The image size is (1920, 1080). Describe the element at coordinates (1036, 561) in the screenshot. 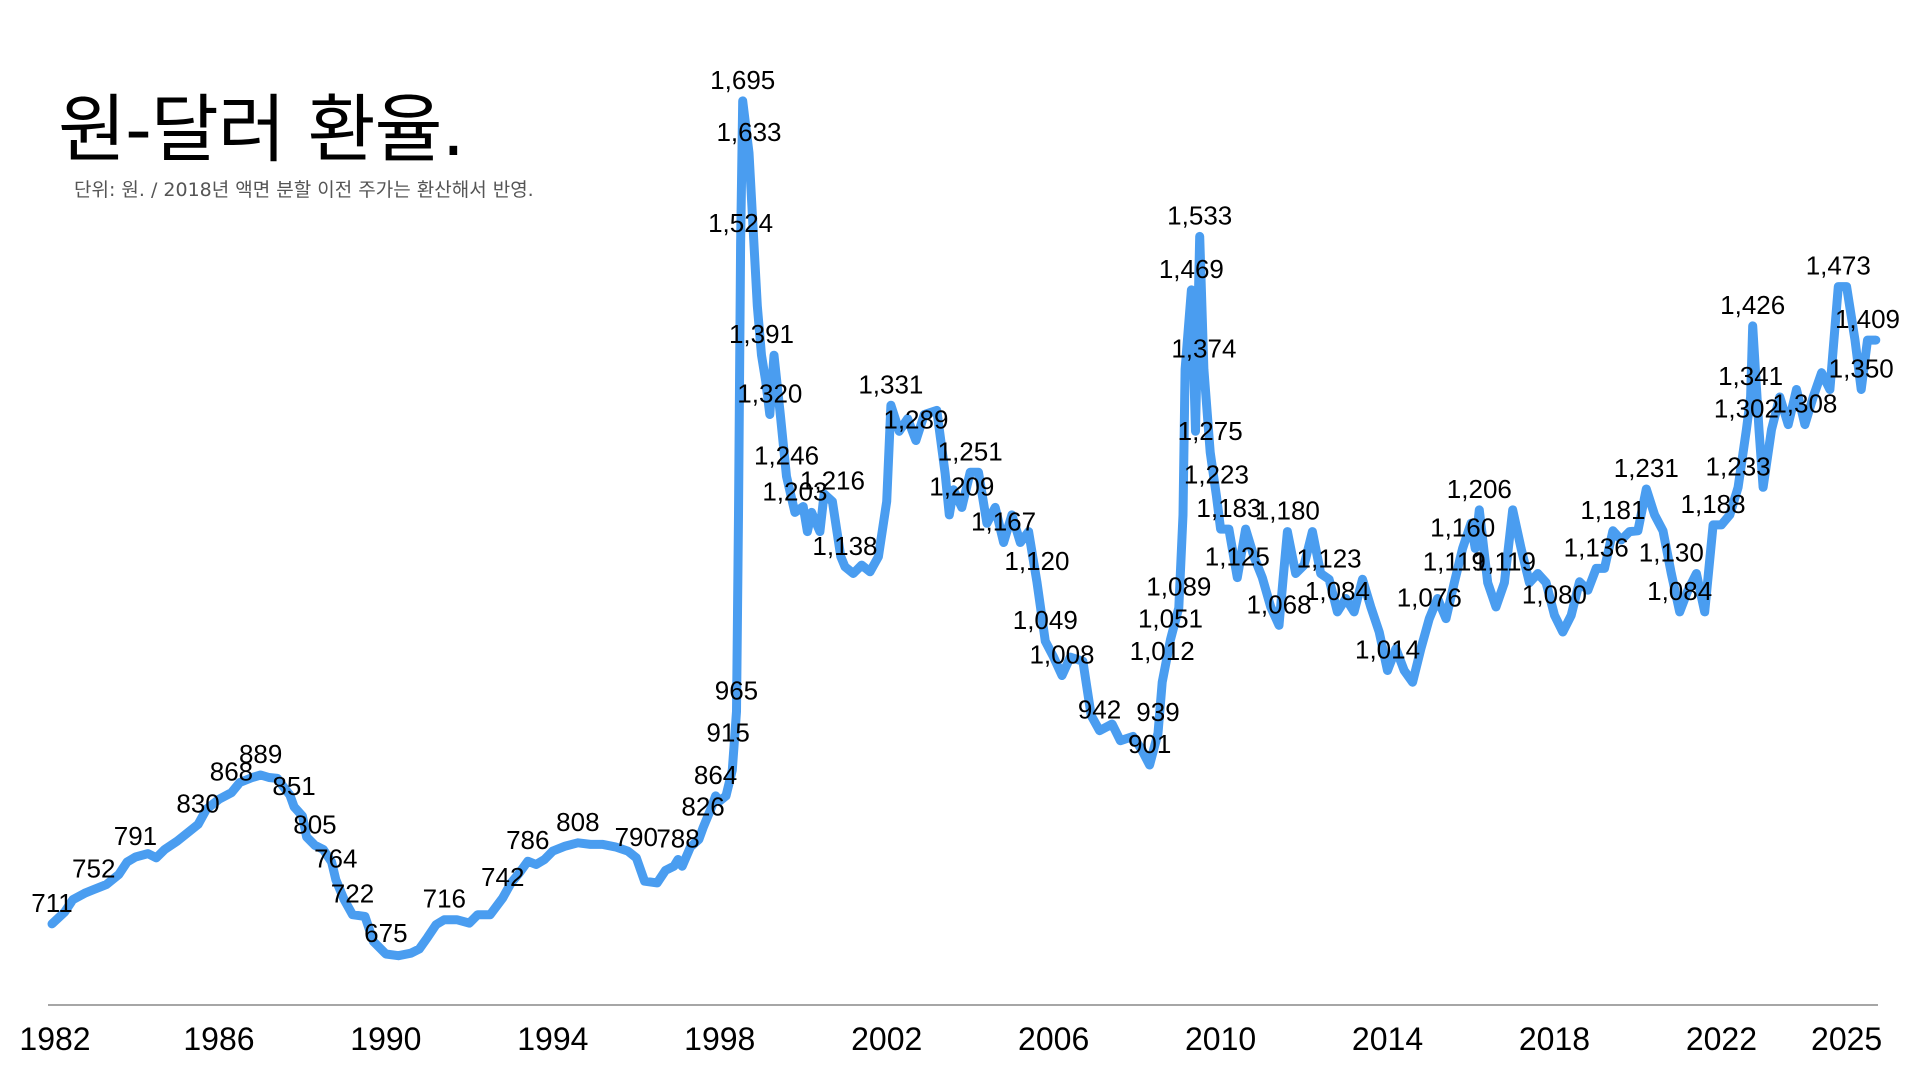

I see `data-label: 1,120` at that location.